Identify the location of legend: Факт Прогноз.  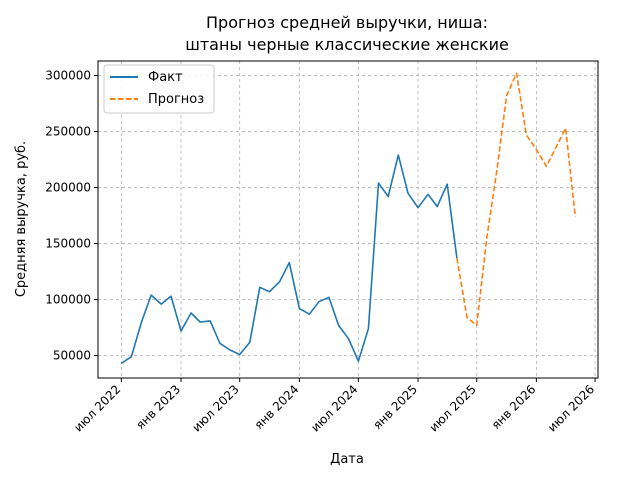
(159, 89).